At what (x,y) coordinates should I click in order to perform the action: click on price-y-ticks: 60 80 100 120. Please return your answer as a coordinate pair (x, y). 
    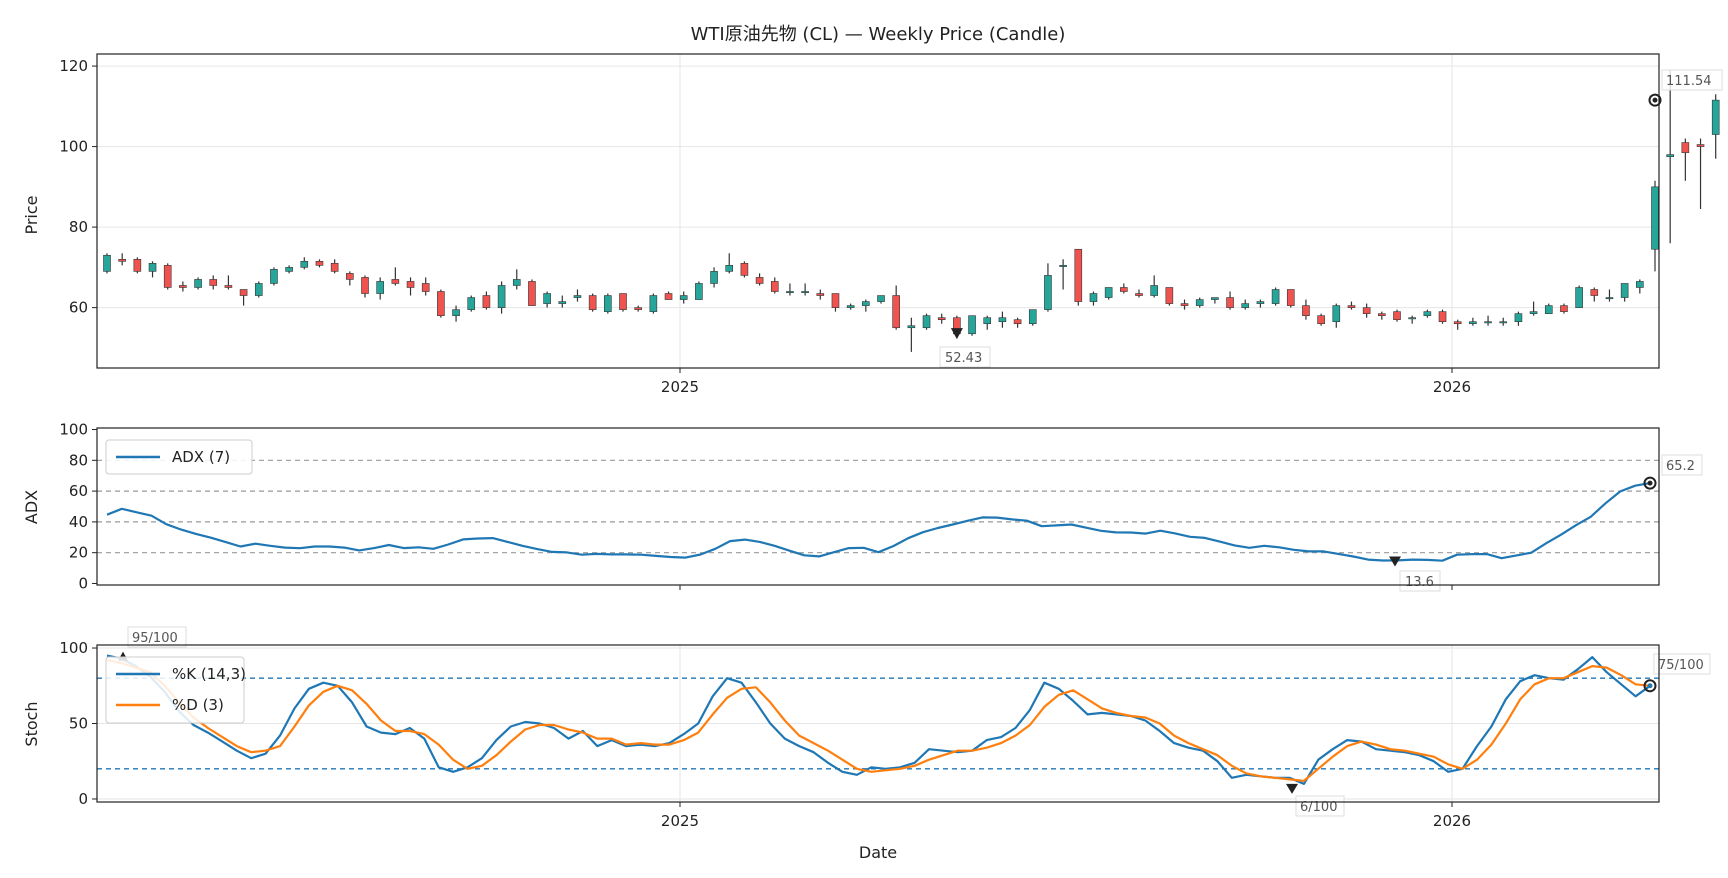
    Looking at the image, I should click on (78, 187).